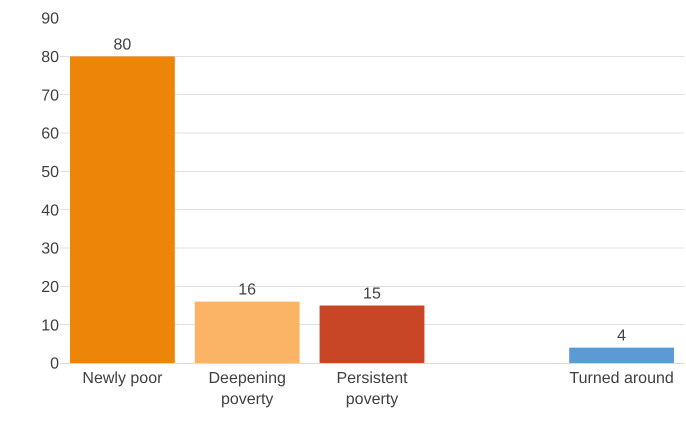 This screenshot has height=423, width=686. I want to click on y-tick-label: 80, so click(50, 57).